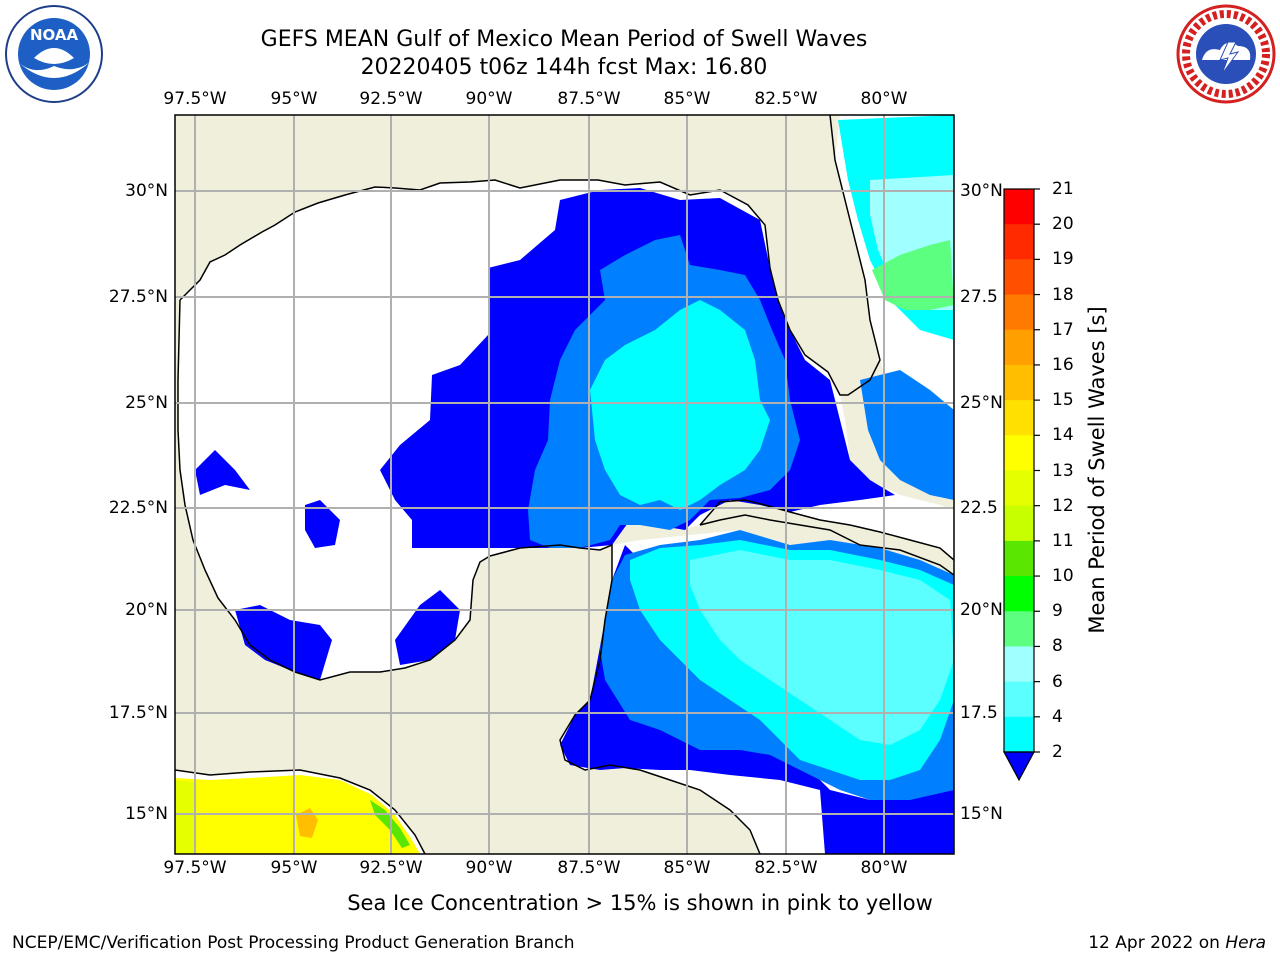  What do you see at coordinates (146, 814) in the screenshot?
I see `lat-tick-left: 15°N` at bounding box center [146, 814].